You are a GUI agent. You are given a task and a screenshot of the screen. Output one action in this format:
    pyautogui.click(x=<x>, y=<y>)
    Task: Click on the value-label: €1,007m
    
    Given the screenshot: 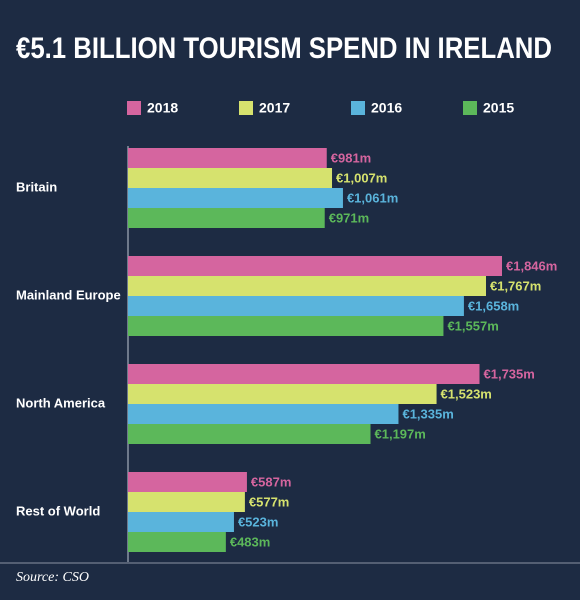 What is the action you would take?
    pyautogui.click(x=361, y=177)
    